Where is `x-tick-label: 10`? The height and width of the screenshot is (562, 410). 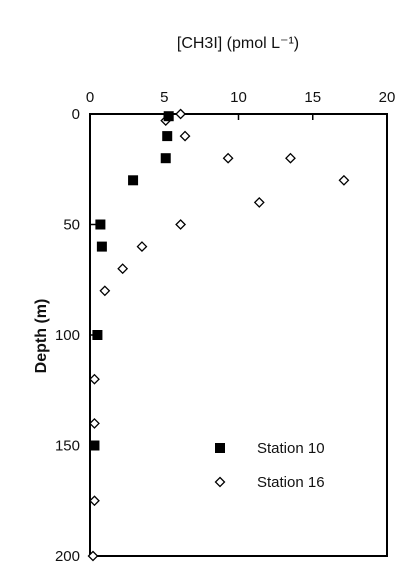
x-tick-label: 10 is located at coordinates (238, 97).